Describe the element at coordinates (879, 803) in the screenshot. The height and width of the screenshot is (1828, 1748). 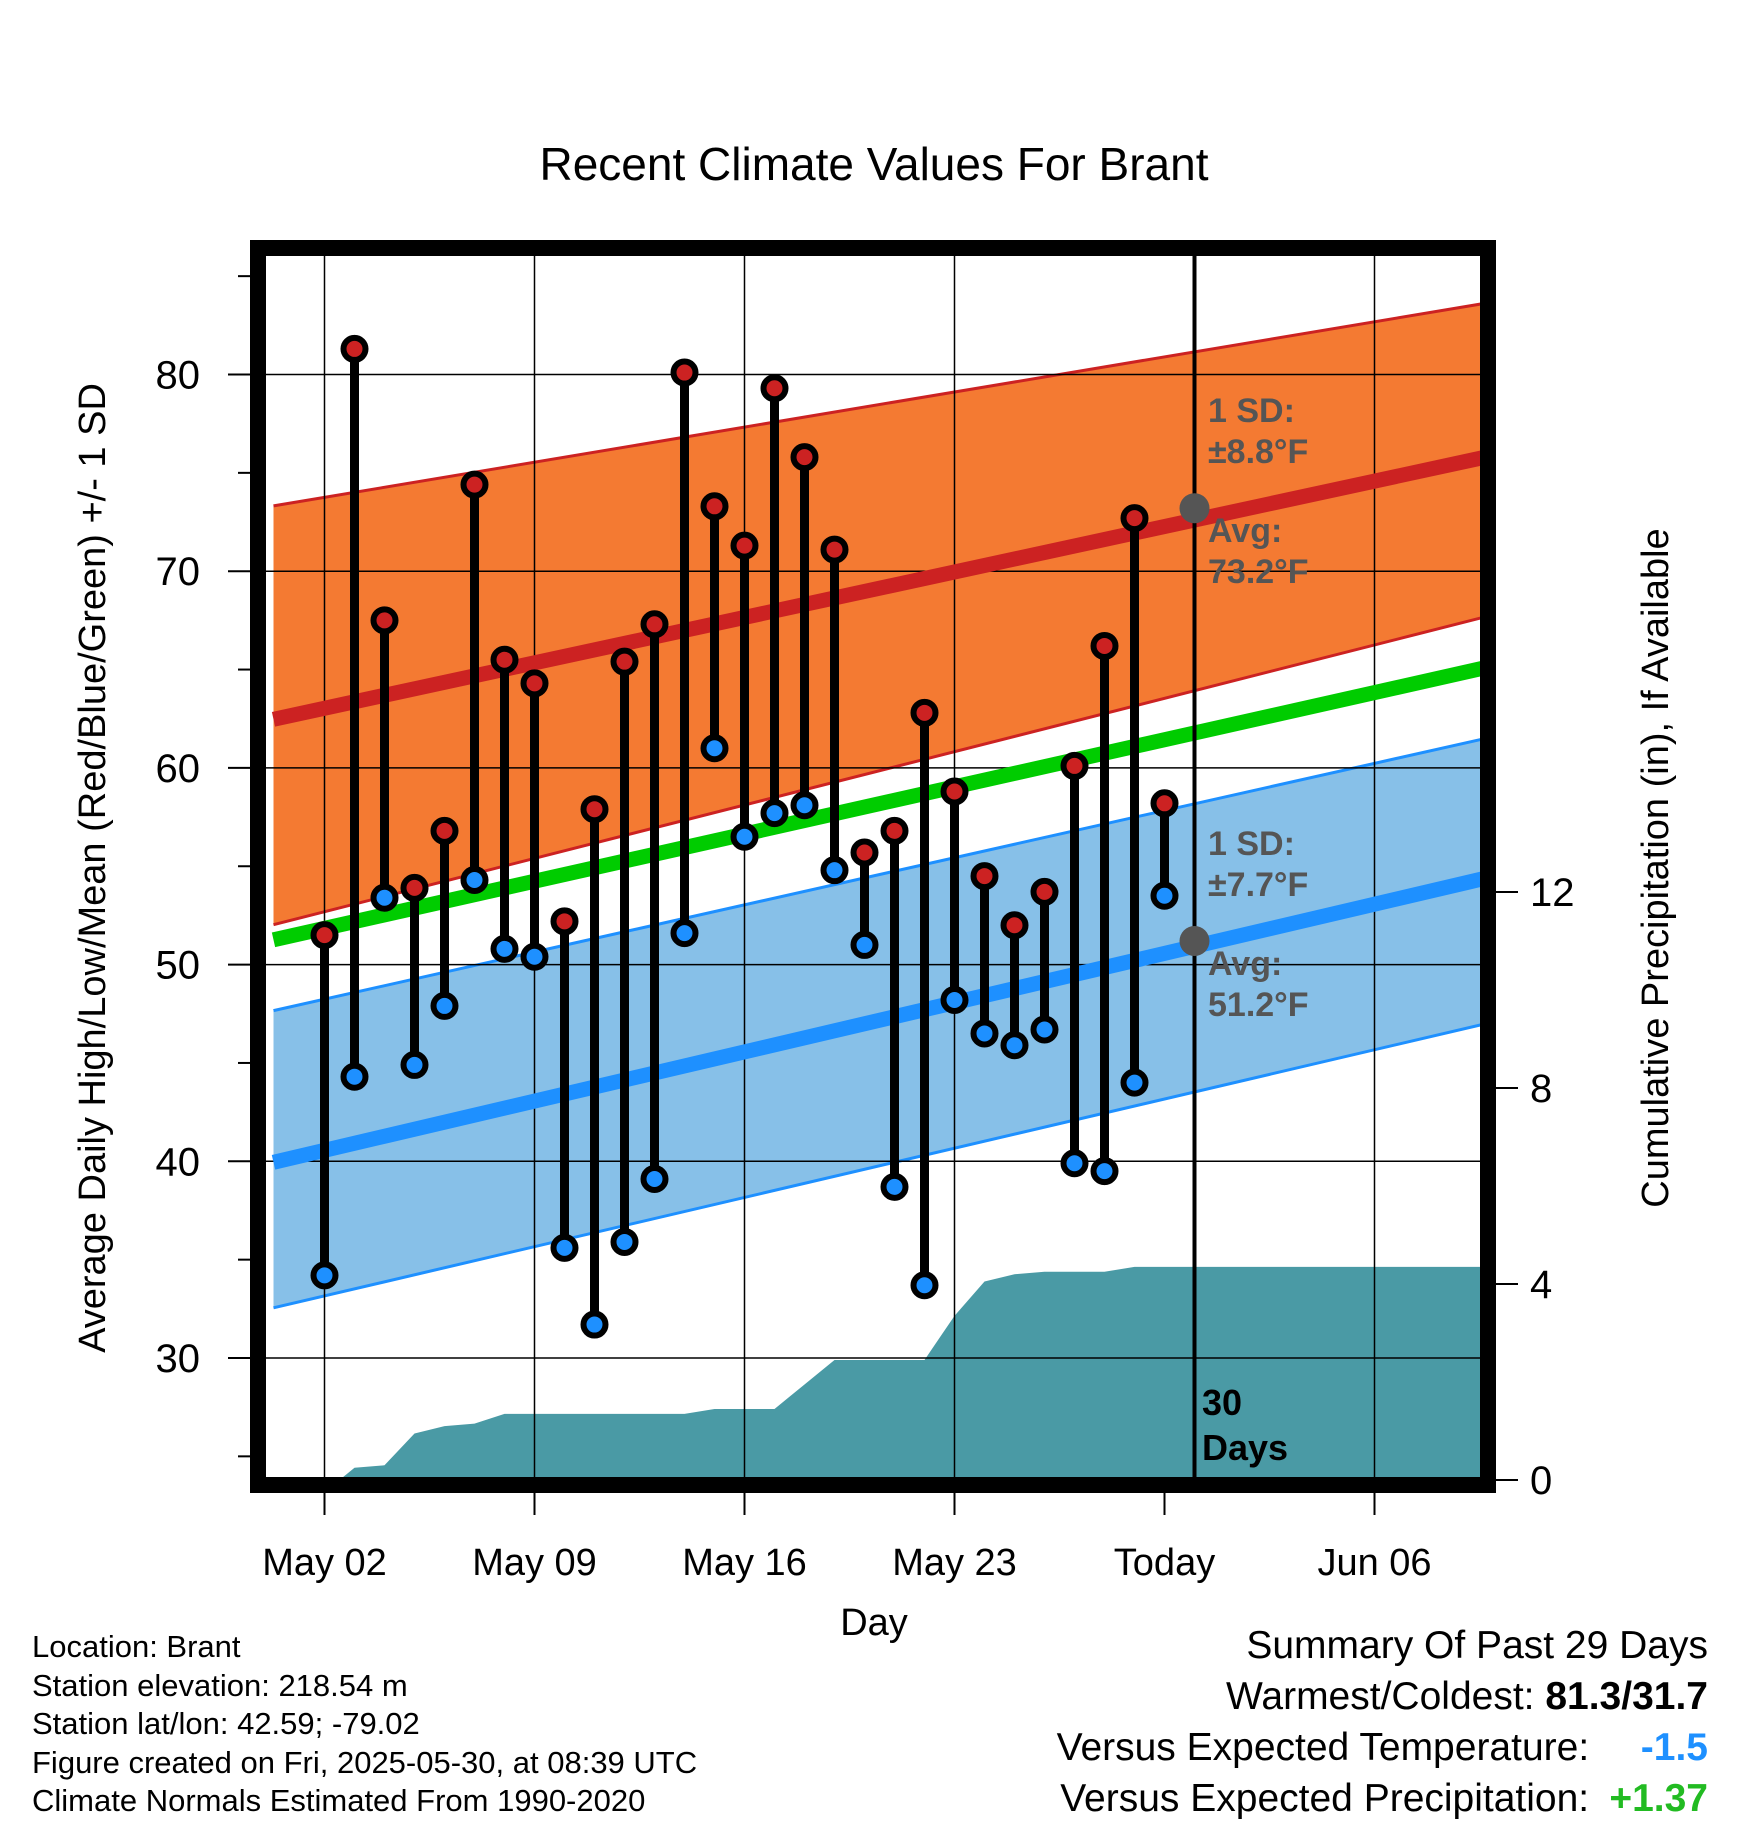
I see `normal-mean-line` at that location.